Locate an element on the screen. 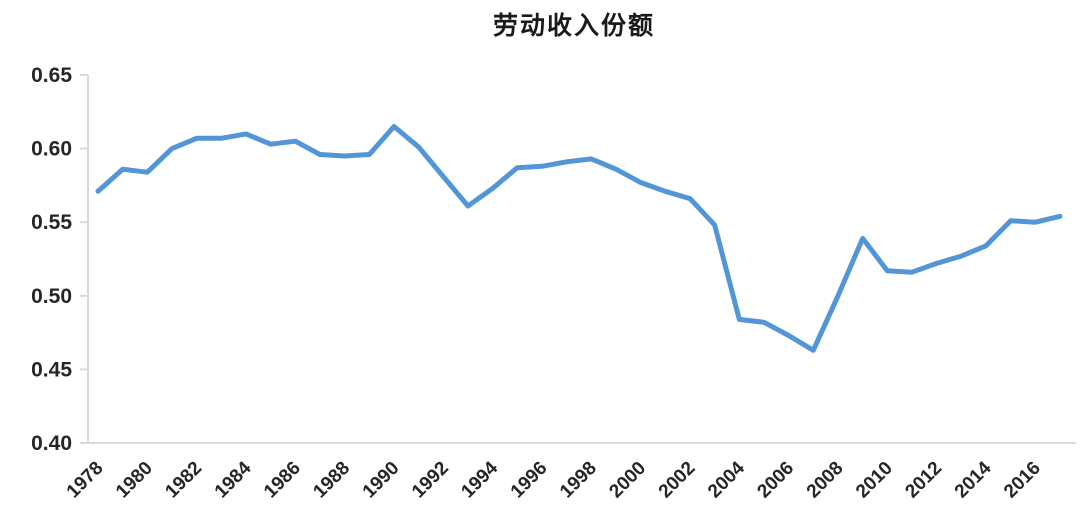 The width and height of the screenshot is (1080, 520). chart-title: 劳动收入份额 is located at coordinates (573, 26).